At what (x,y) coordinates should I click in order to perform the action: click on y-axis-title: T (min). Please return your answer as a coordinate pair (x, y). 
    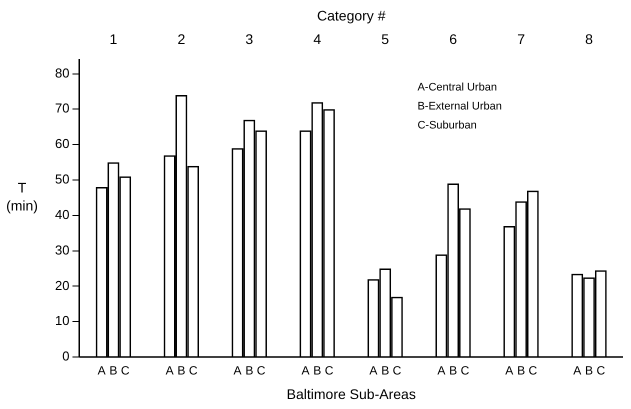
    Looking at the image, I should click on (22, 197).